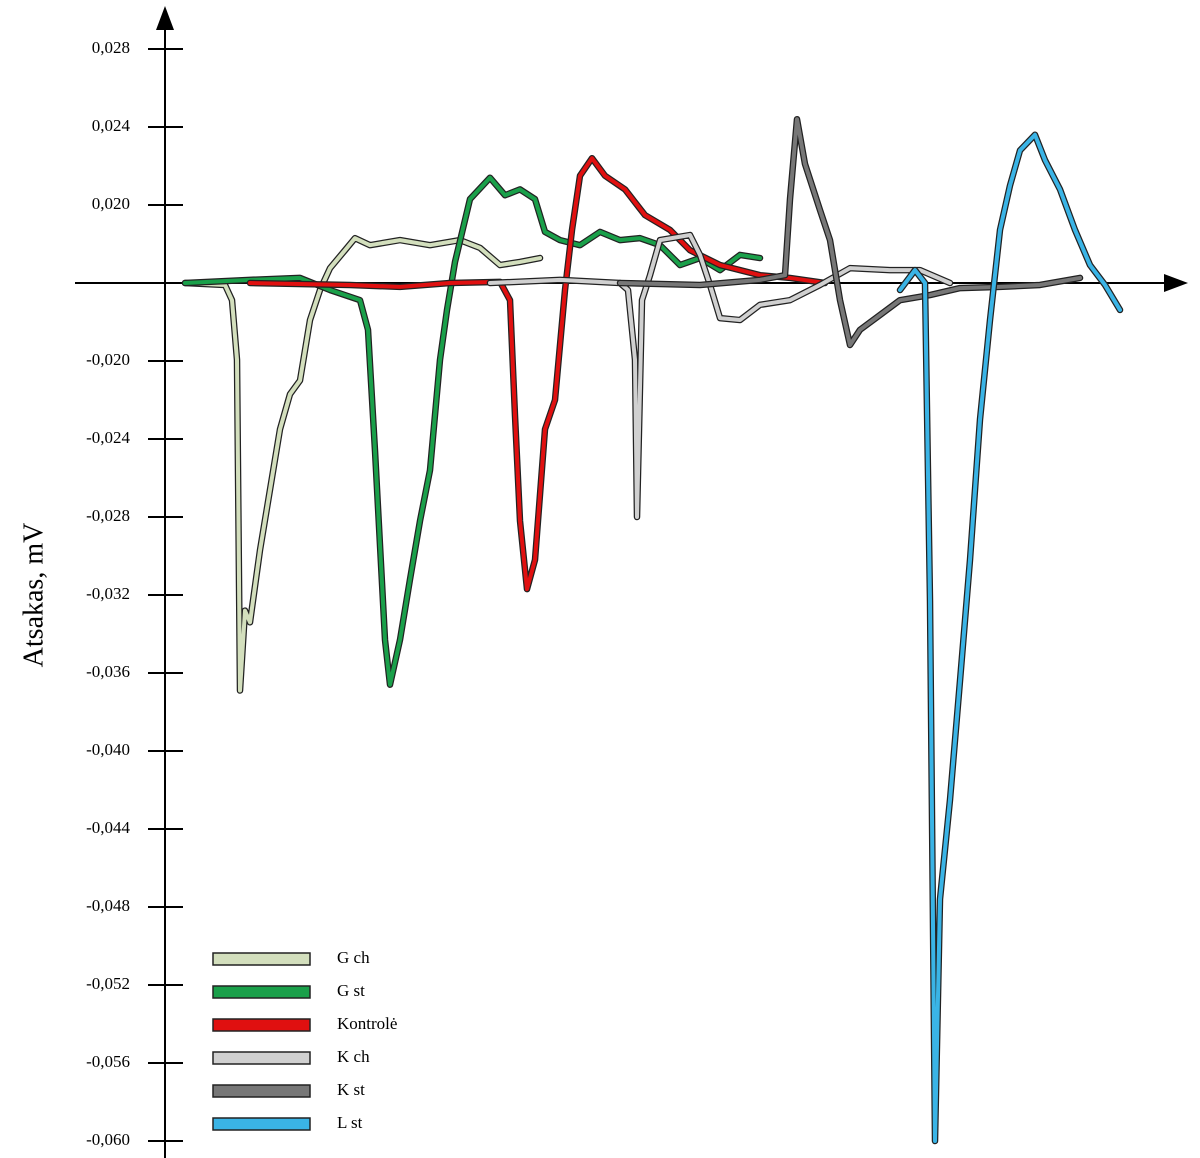 Image resolution: width=1200 pixels, height=1158 pixels. What do you see at coordinates (111, 47) in the screenshot?
I see `y-tick-label: 0,028` at bounding box center [111, 47].